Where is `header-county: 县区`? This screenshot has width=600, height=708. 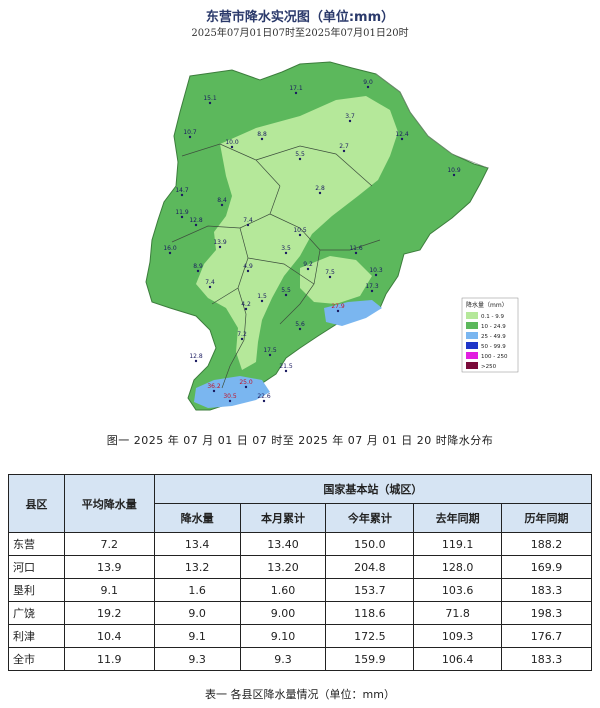 header-county: 县区 is located at coordinates (36, 503).